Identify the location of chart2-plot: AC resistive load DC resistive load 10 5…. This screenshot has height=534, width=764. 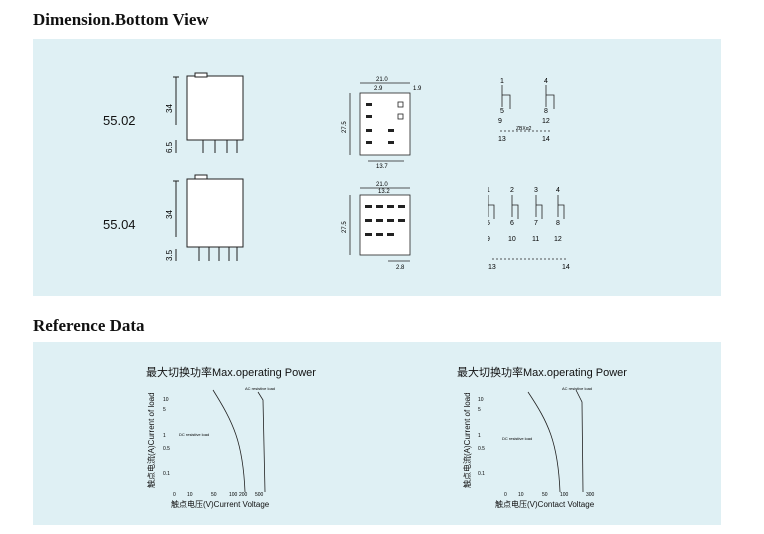
(536, 441).